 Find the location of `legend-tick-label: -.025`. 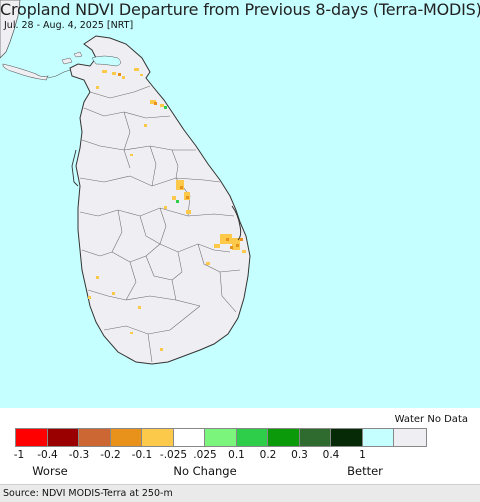

legend-tick-label: -.025 is located at coordinates (173, 455).